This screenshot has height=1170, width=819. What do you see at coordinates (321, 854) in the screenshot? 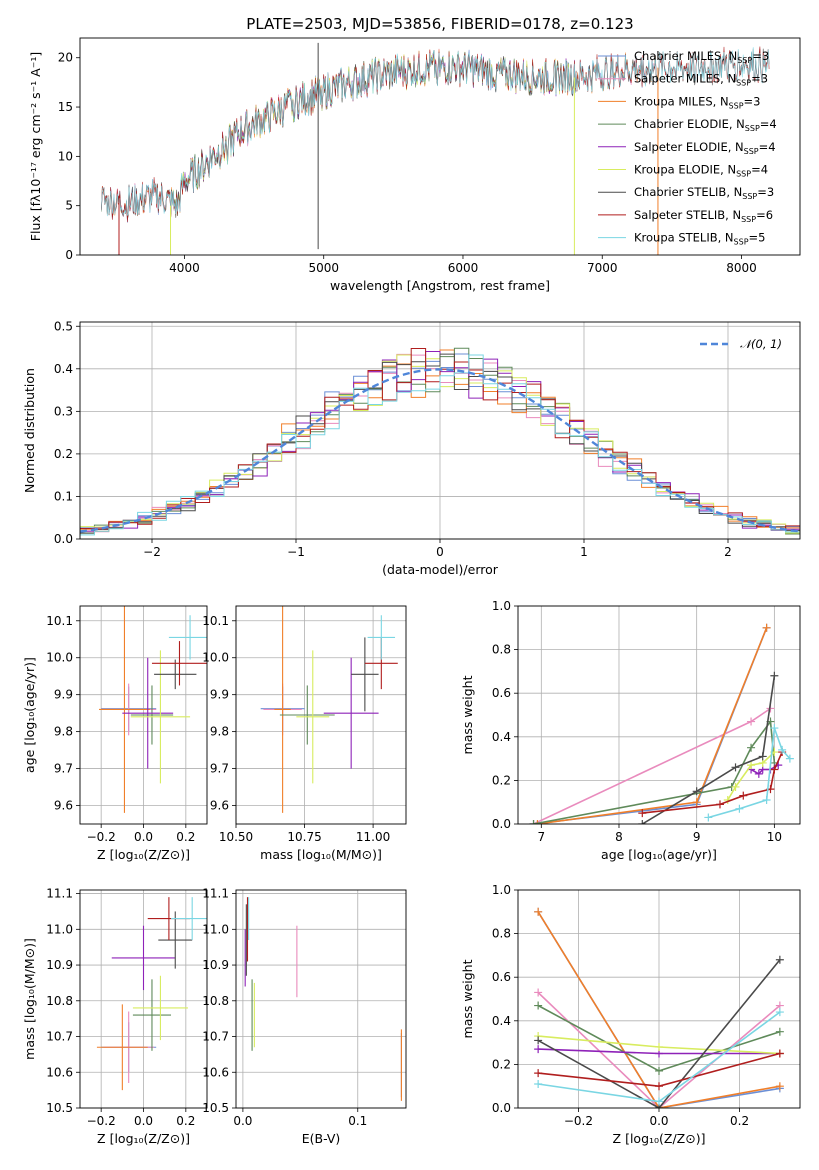
I see `x-axis-label: mass [log₁₀(M/M⊙)]` at bounding box center [321, 854].